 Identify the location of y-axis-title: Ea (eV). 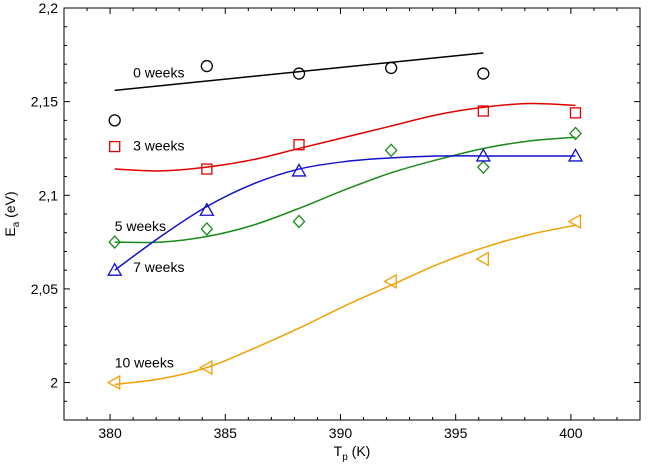
(12, 213).